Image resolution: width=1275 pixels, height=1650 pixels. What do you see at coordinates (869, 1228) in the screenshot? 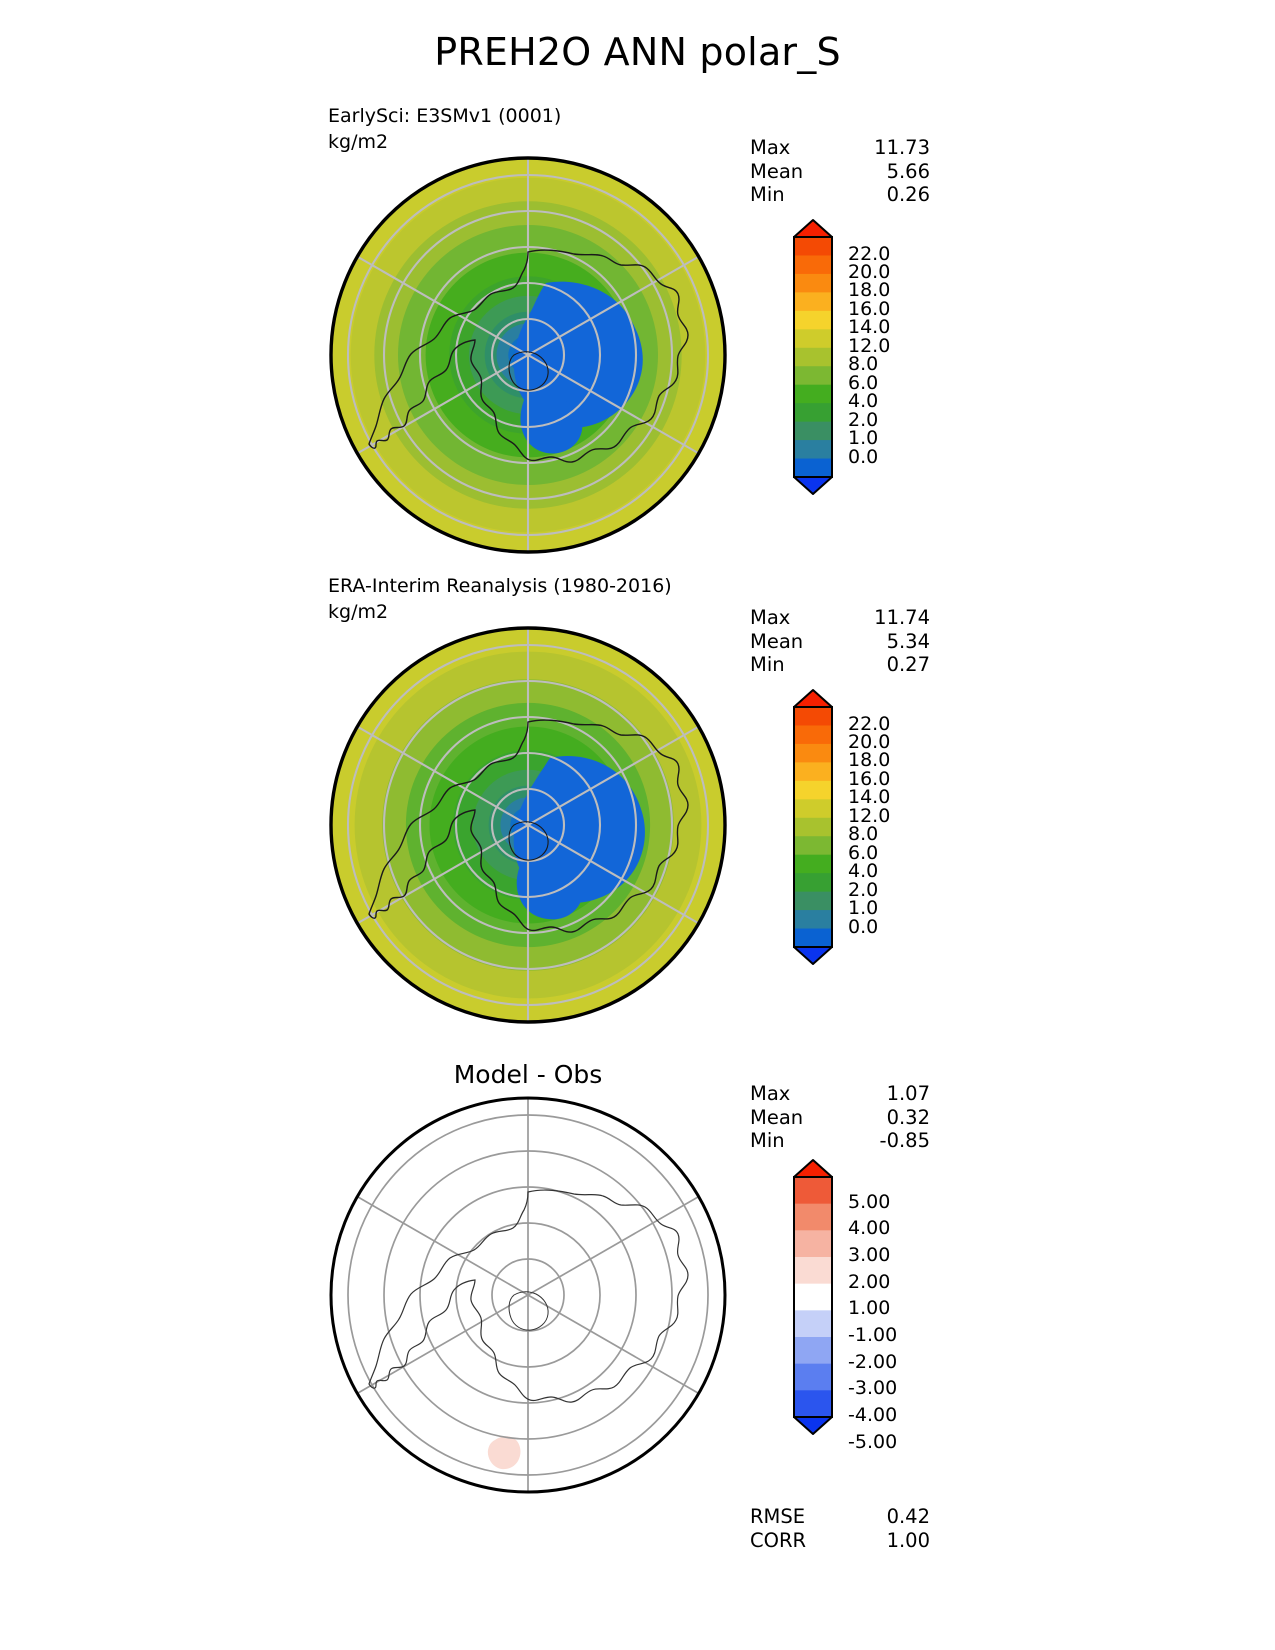
I see `colorbar-tick-label: 4.00` at bounding box center [869, 1228].